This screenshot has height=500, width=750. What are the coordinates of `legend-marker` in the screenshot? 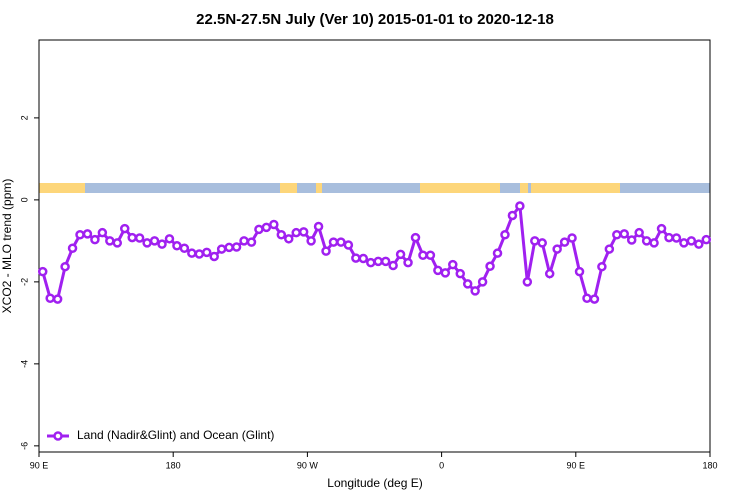 It's located at (58, 436).